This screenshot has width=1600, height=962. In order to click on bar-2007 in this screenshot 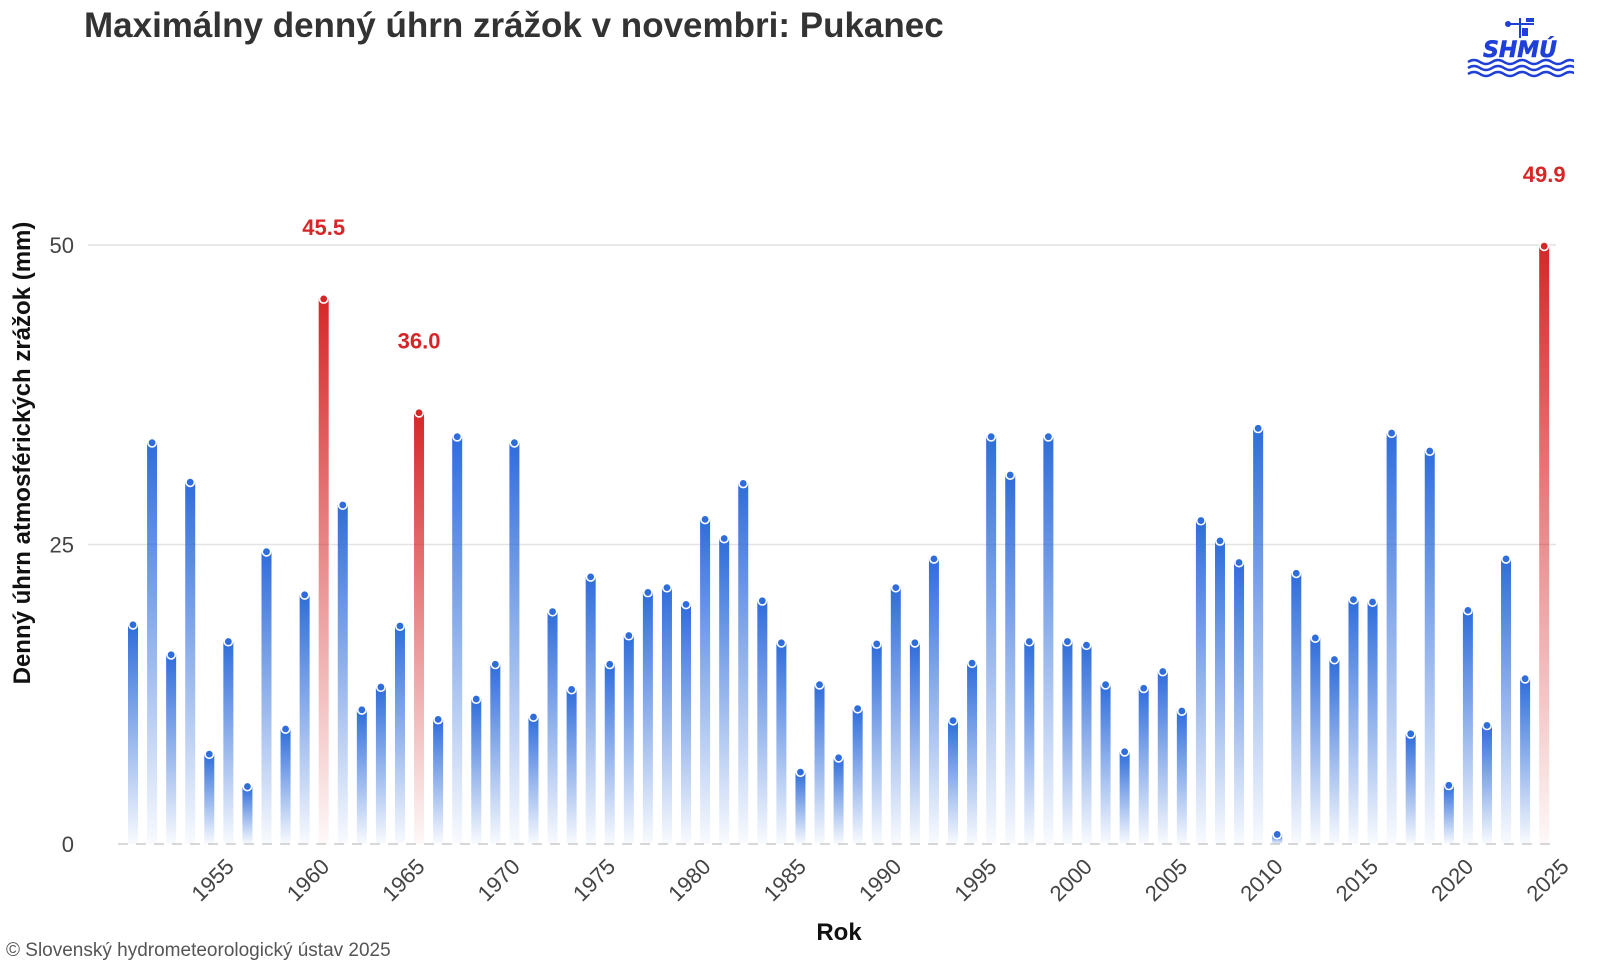, I will do `click(1200, 682)`.